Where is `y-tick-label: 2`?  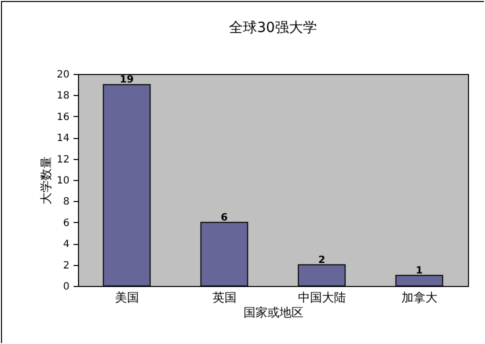 y-tick-label: 2 is located at coordinates (66, 266).